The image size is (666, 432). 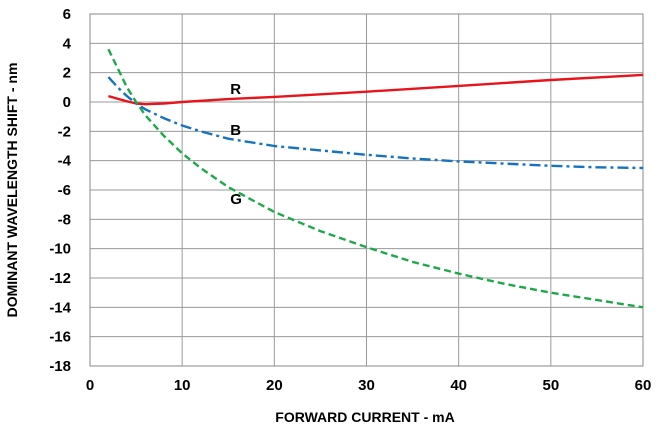 What do you see at coordinates (376, 89) in the screenshot?
I see `series-line-r` at bounding box center [376, 89].